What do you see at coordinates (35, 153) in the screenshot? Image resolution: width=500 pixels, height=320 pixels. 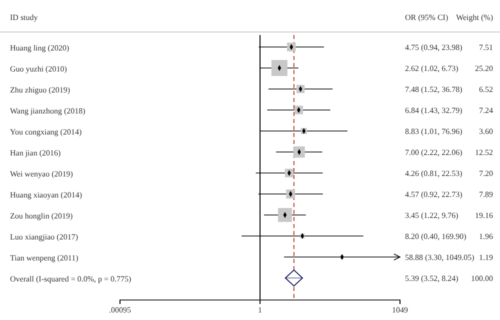 I see `y-tick-label: Han jian (2016)` at bounding box center [35, 153].